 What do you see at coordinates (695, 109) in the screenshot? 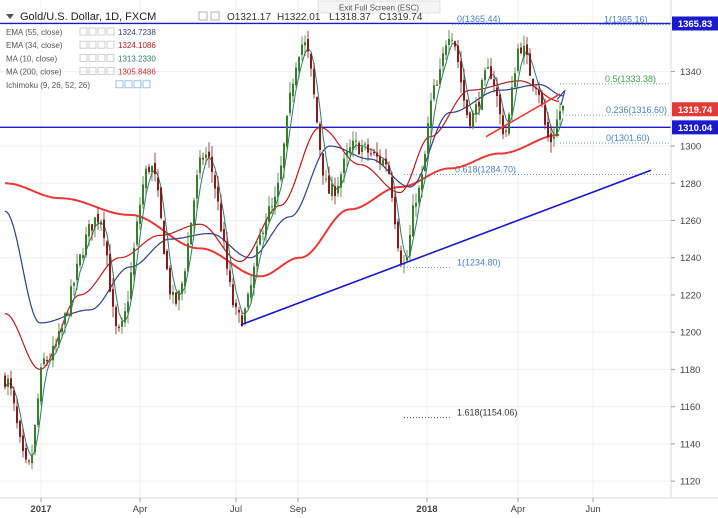
I see `price-label-box` at bounding box center [695, 109].